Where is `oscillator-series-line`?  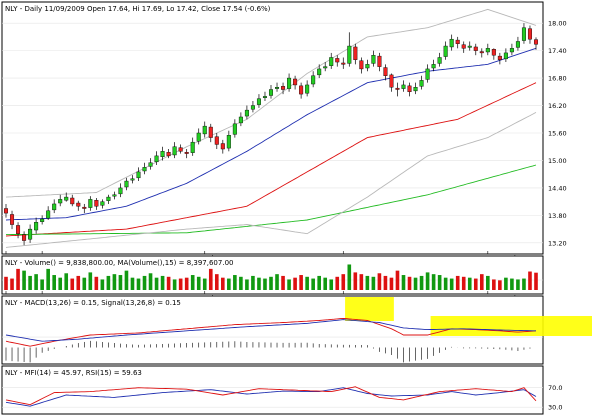 oscillator-series-line is located at coordinates (271, 397).